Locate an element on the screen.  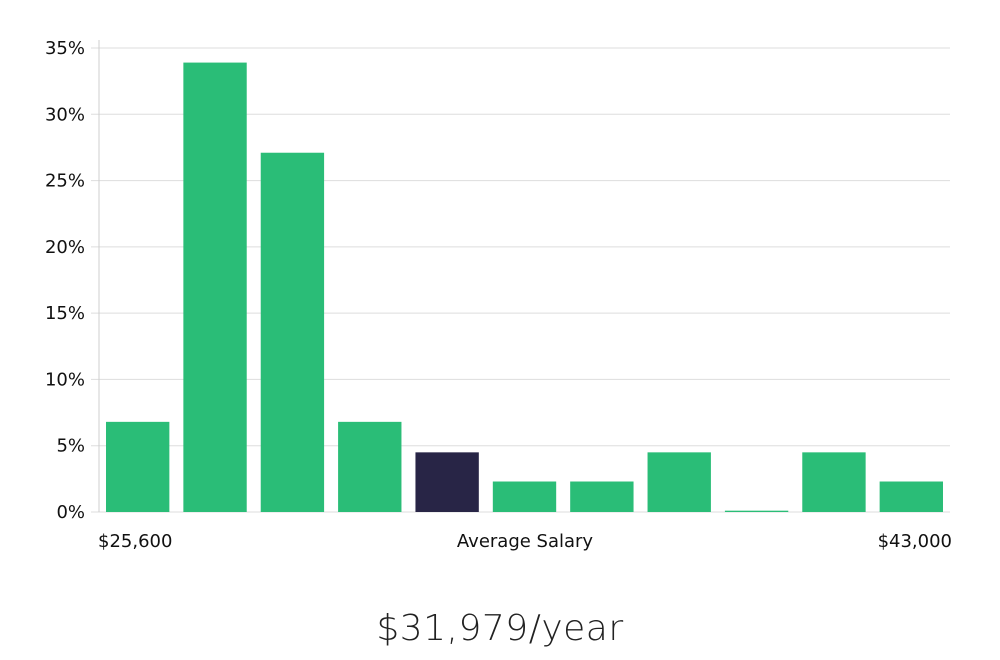
histogram-bar-highlight is located at coordinates (447, 482).